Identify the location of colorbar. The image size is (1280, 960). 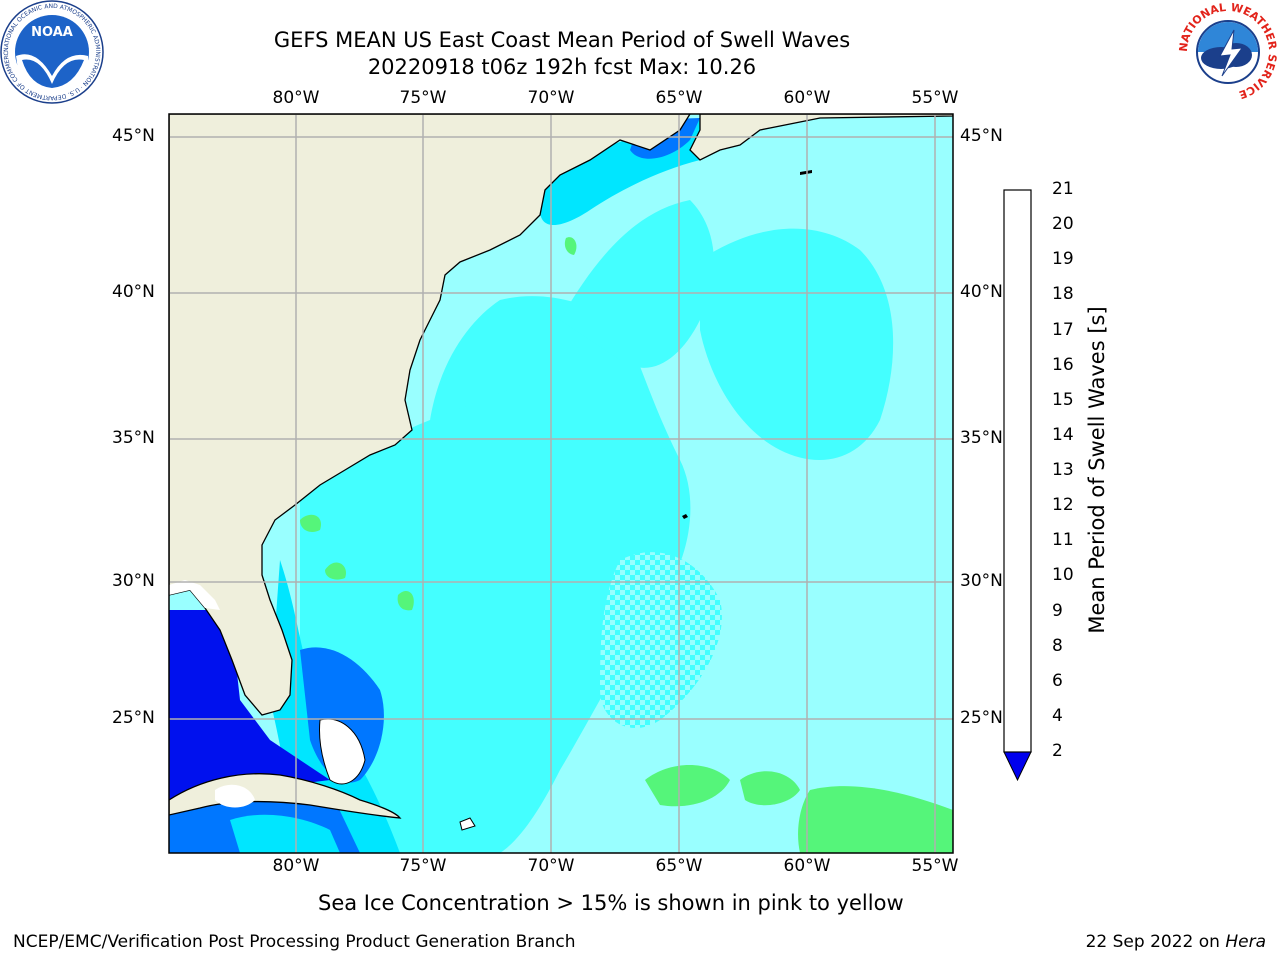
(1017, 485).